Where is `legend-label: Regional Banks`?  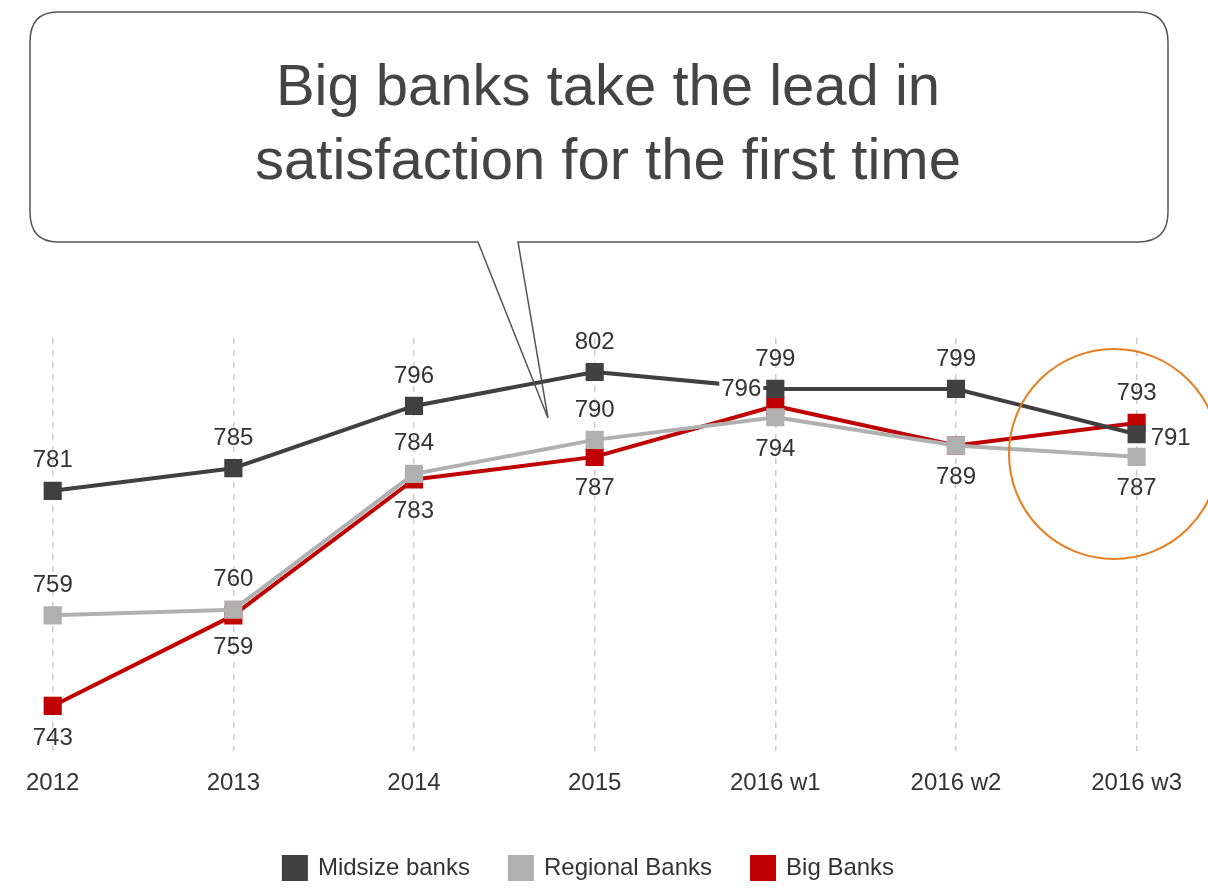 legend-label: Regional Banks is located at coordinates (628, 866).